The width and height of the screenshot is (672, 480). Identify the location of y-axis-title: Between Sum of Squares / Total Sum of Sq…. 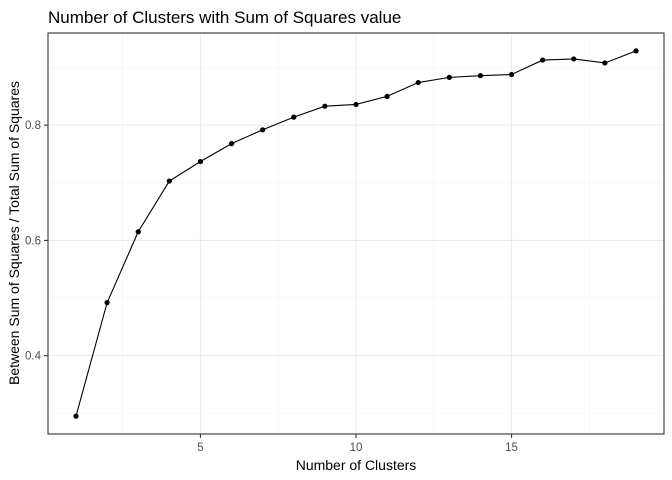
(14, 233).